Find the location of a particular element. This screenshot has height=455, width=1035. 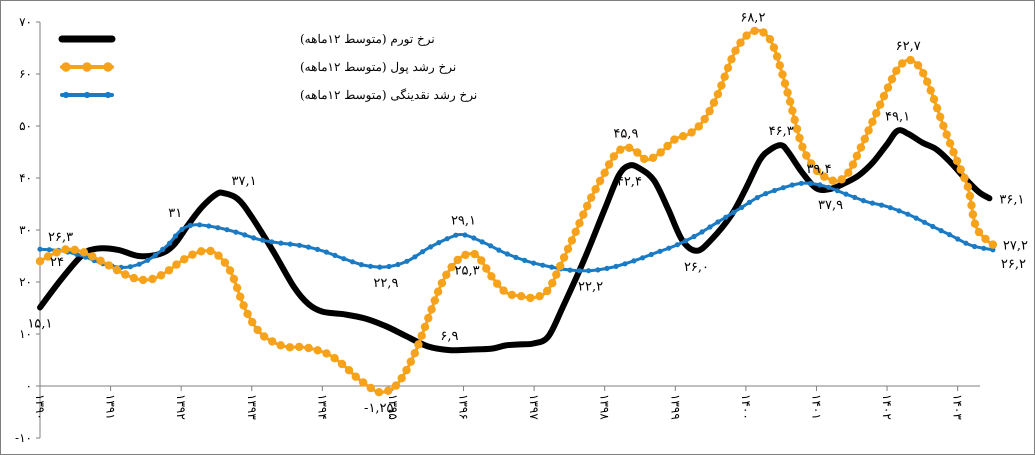

y-tick-label: ۱۰ is located at coordinates (25, 334).